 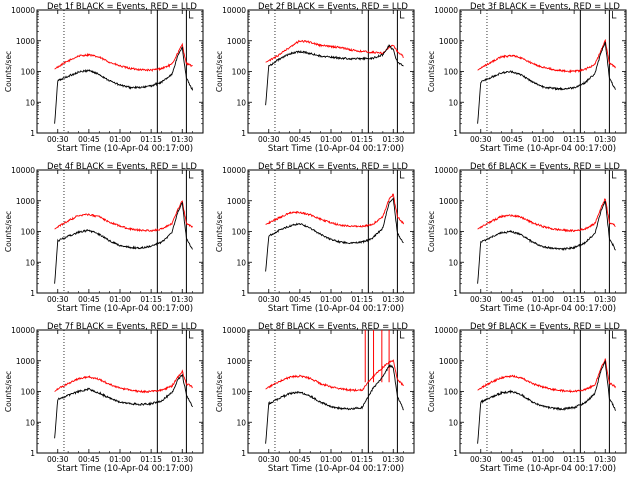 I want to click on panel-title: Det 5f BLACK = Events, RED = LLD, so click(x=333, y=167).